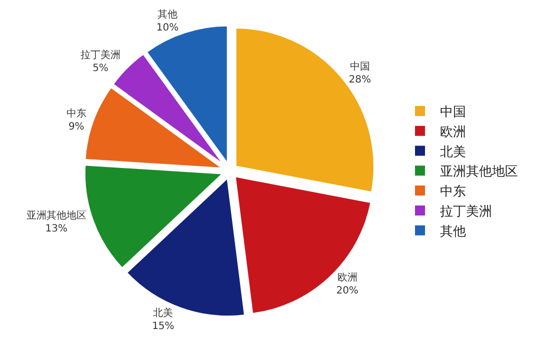 The height and width of the screenshot is (342, 550). Describe the element at coordinates (453, 112) in the screenshot. I see `legend-label: 中国` at that location.